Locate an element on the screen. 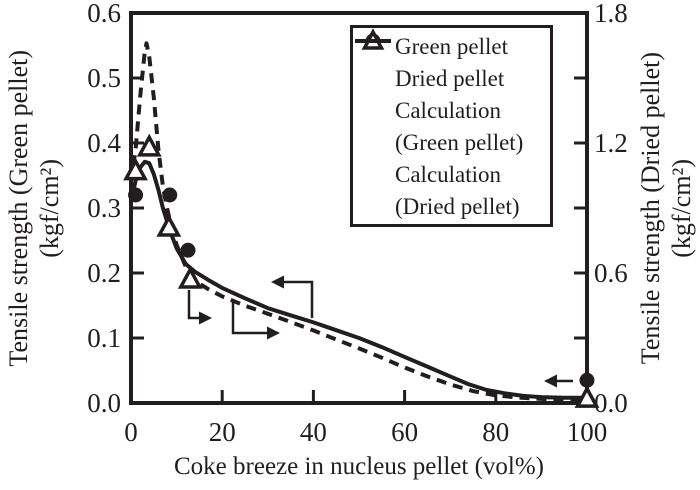 The width and height of the screenshot is (700, 490). left-axis-title-line2: (kgf/cm²) is located at coordinates (49, 208).